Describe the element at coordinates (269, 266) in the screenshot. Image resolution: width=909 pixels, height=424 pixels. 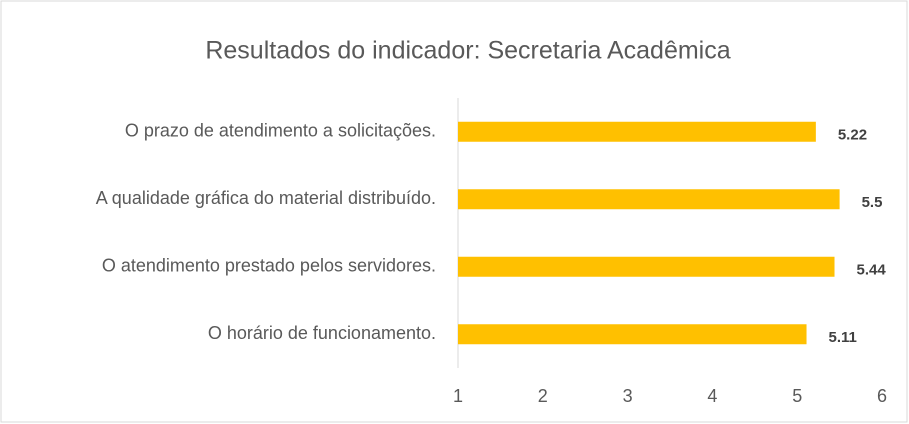
I see `y-tick-label: O atendimento prestado pelos servidores.` at that location.